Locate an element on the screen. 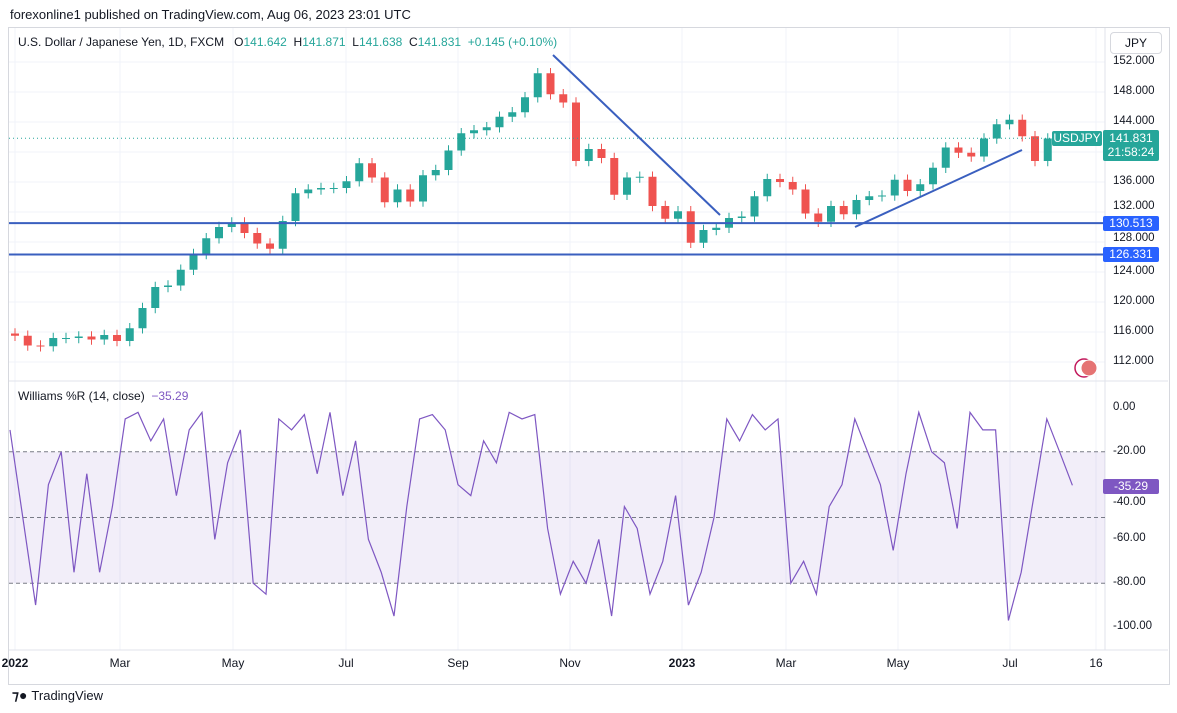 The height and width of the screenshot is (713, 1177). bar-countdown: 21:58:24 is located at coordinates (1131, 152).